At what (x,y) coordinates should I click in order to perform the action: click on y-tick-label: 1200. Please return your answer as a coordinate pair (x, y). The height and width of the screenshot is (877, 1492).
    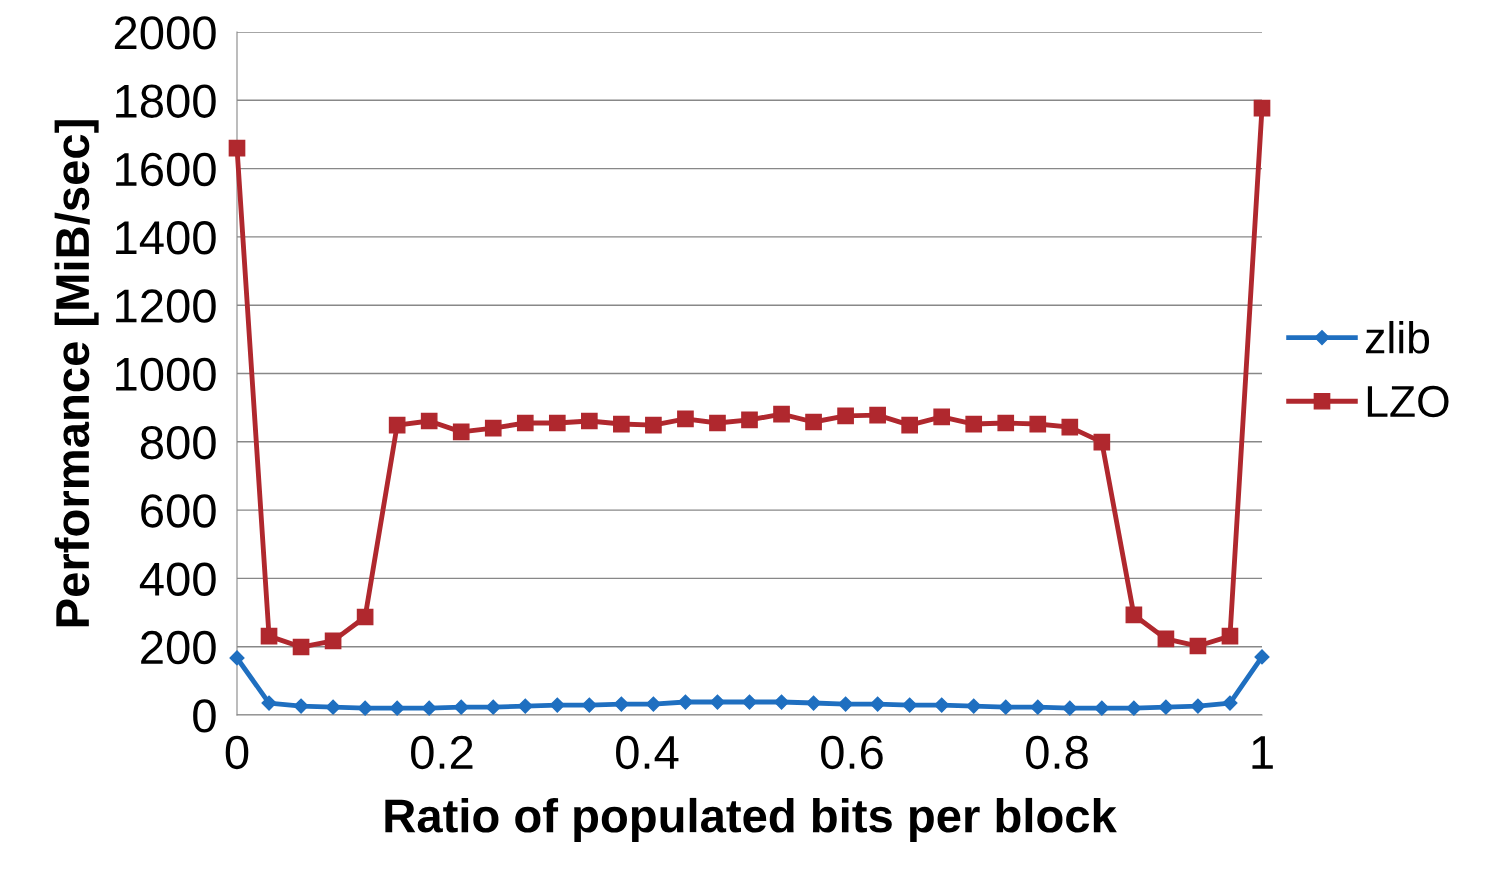
    Looking at the image, I should click on (166, 306).